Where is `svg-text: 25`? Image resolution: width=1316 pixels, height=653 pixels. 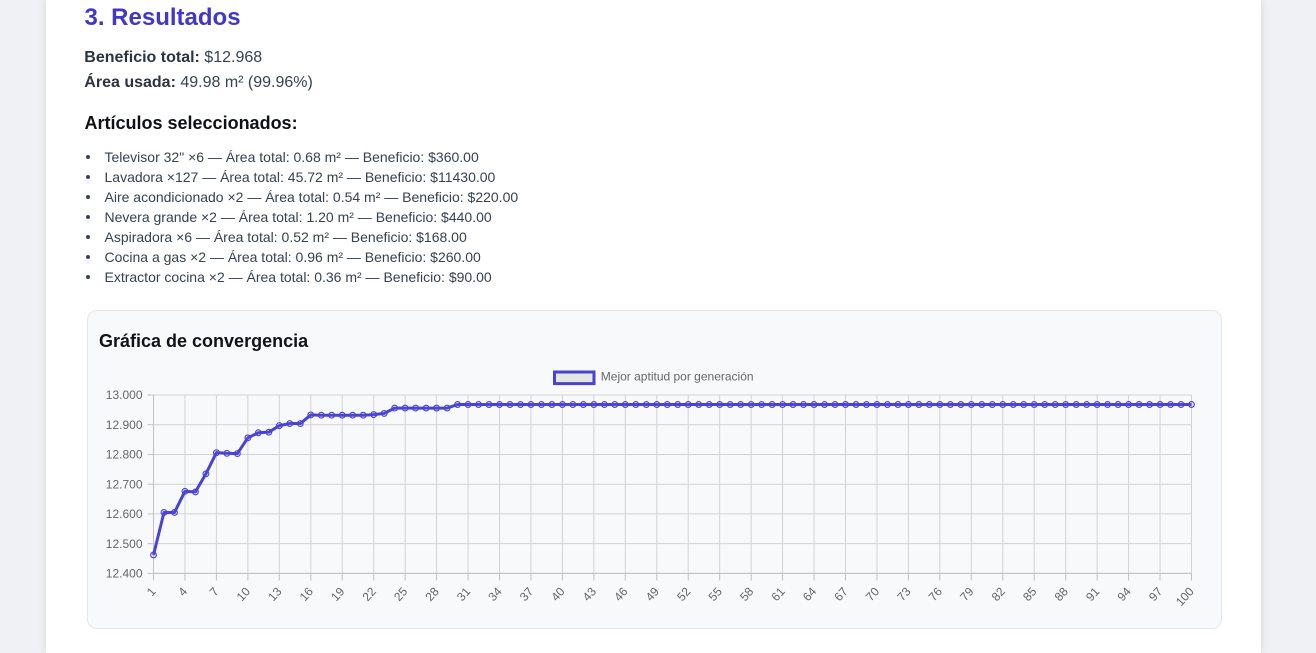 svg-text: 25 is located at coordinates (401, 594).